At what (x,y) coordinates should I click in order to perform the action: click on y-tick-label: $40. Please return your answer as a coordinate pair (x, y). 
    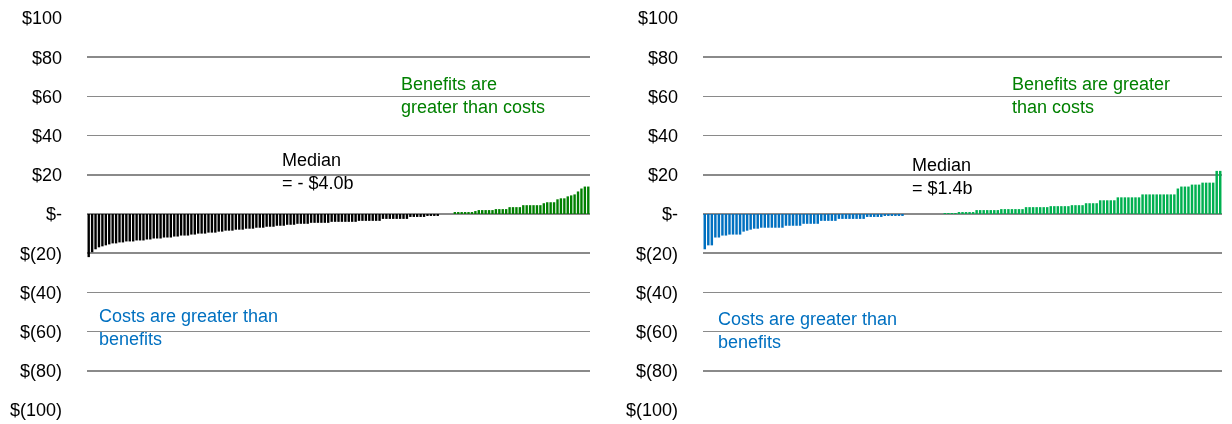
    Looking at the image, I should click on (46, 135).